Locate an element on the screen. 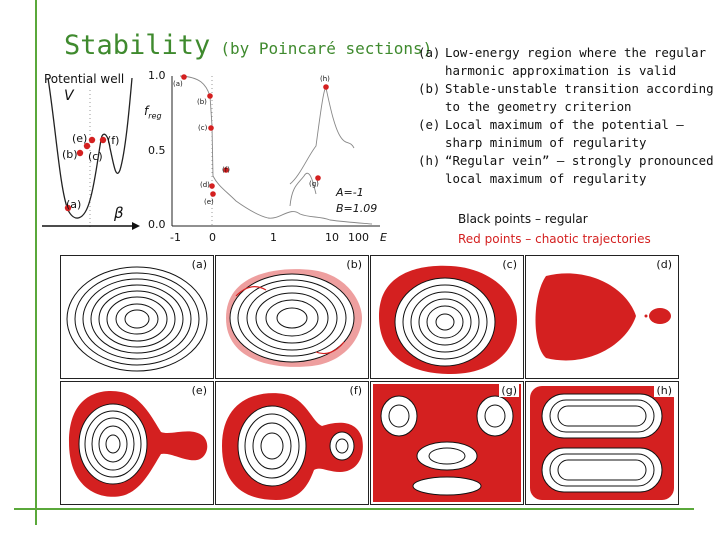 Image resolution: width=720 pixels, height=540 pixels. y-axis-label-f: f is located at coordinates (146, 111).